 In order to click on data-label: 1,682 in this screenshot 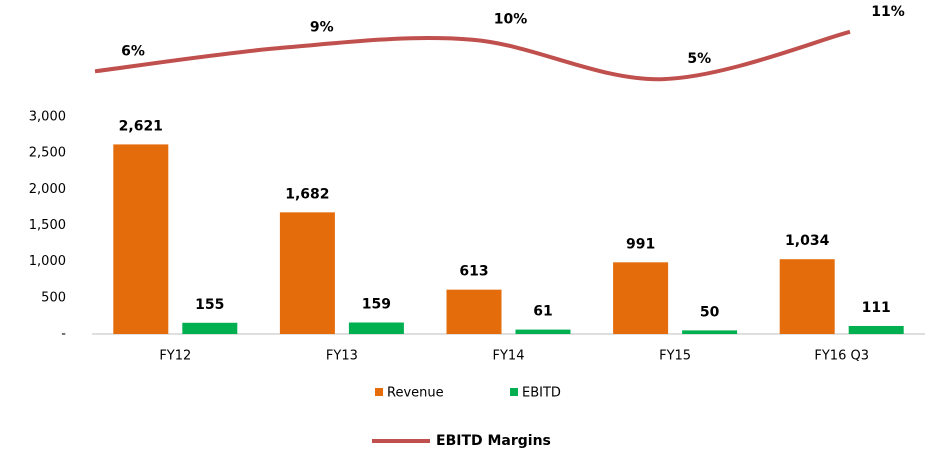, I will do `click(307, 194)`.